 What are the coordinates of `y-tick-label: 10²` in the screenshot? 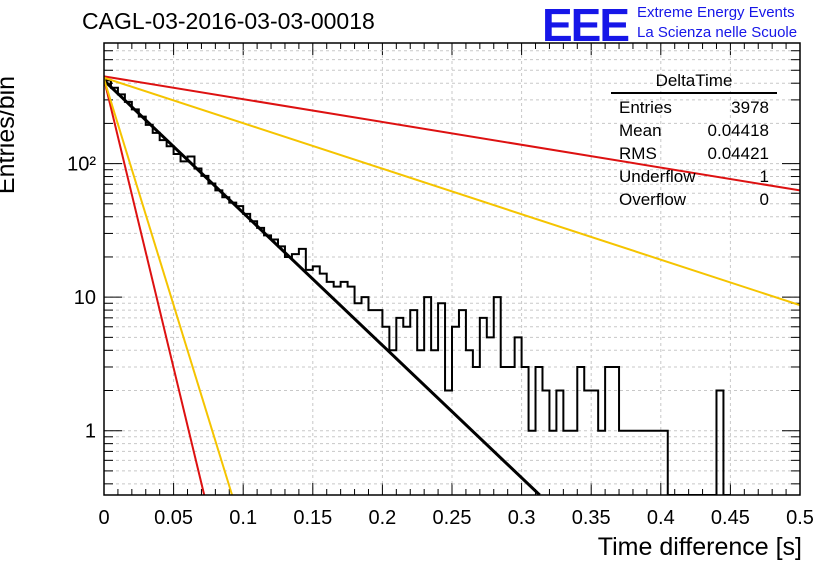 It's located at (81, 165).